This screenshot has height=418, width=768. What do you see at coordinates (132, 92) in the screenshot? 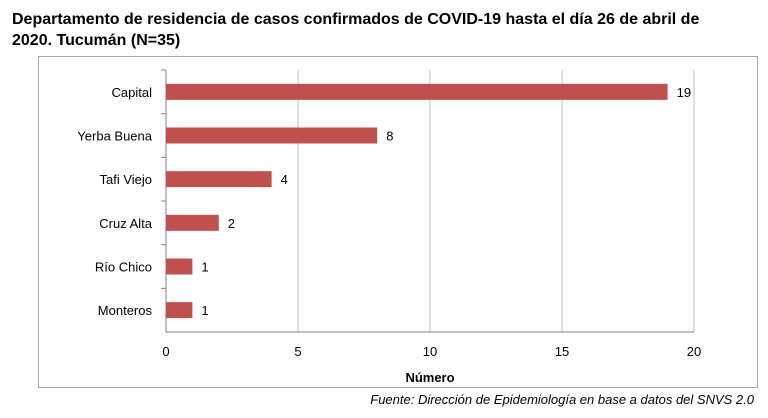
I see `category-label: Capital` at bounding box center [132, 92].